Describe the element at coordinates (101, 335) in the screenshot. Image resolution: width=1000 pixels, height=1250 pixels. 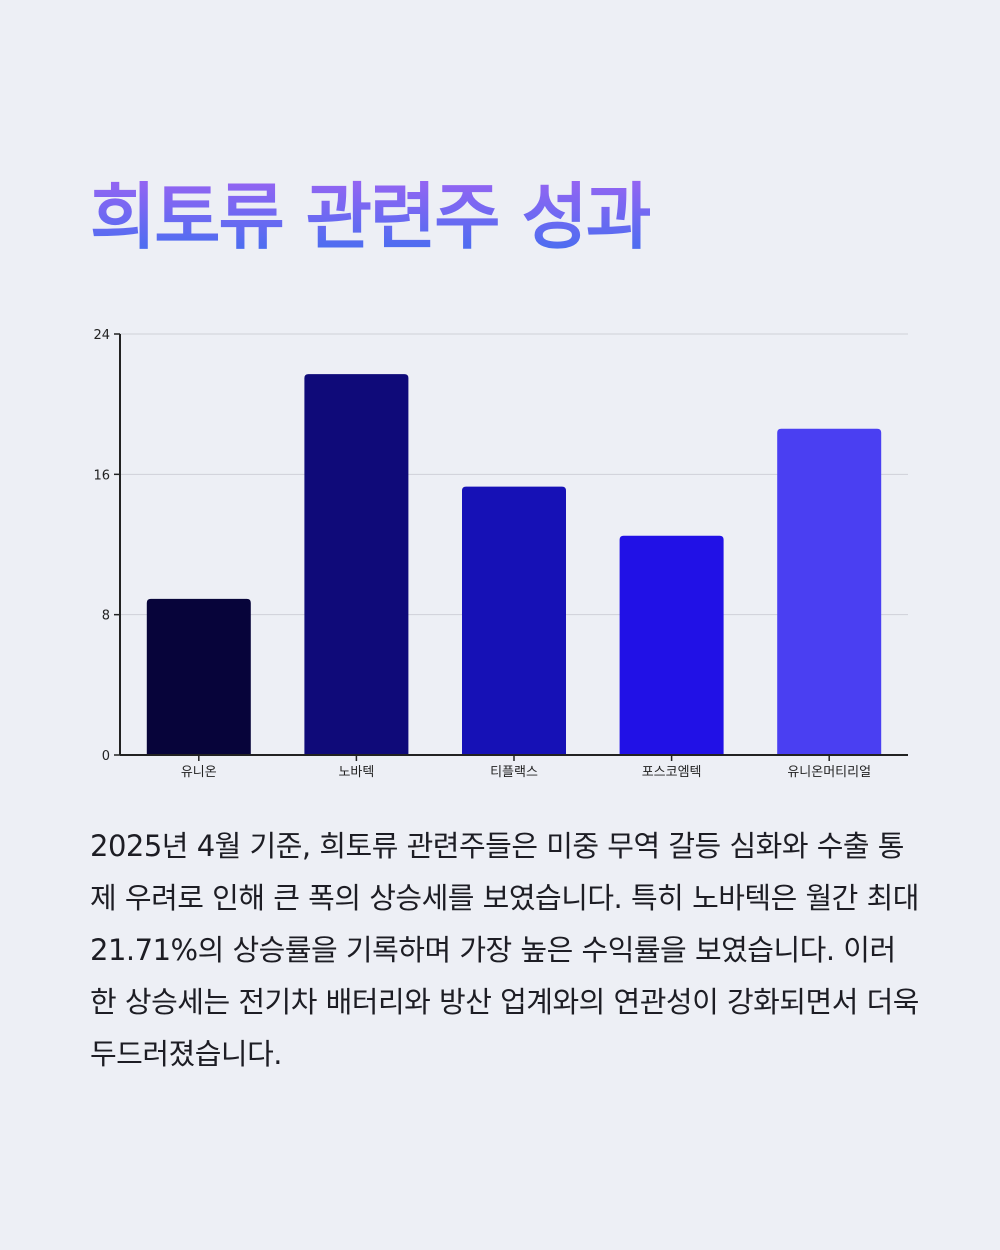
I see `y-tick-label: 24` at that location.